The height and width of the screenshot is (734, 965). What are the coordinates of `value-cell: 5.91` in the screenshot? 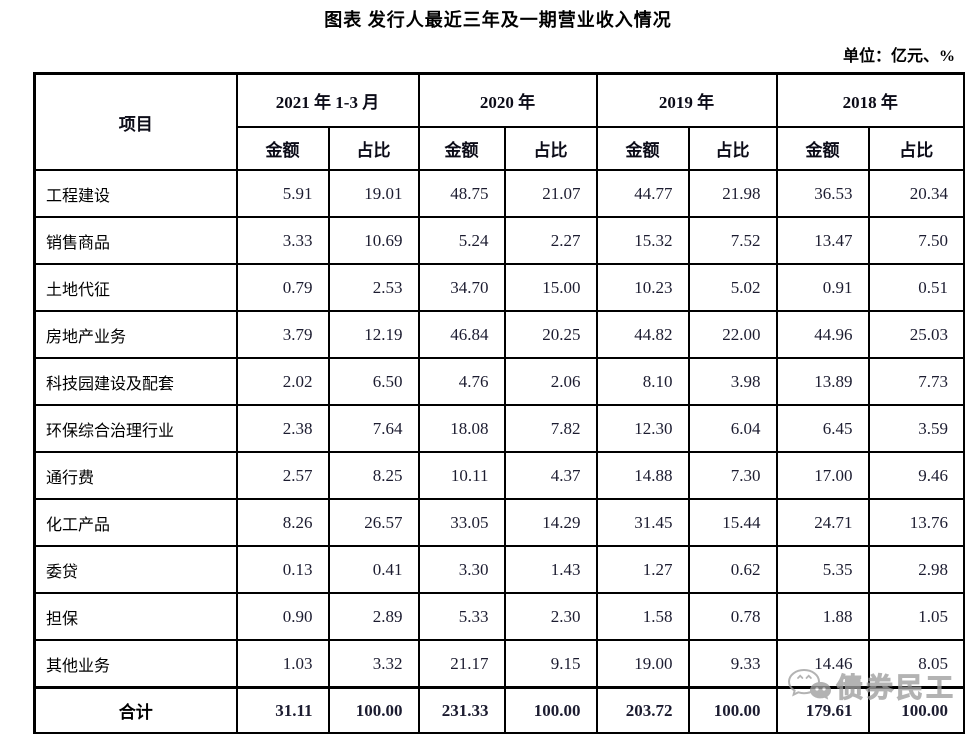 It's located at (282, 193).